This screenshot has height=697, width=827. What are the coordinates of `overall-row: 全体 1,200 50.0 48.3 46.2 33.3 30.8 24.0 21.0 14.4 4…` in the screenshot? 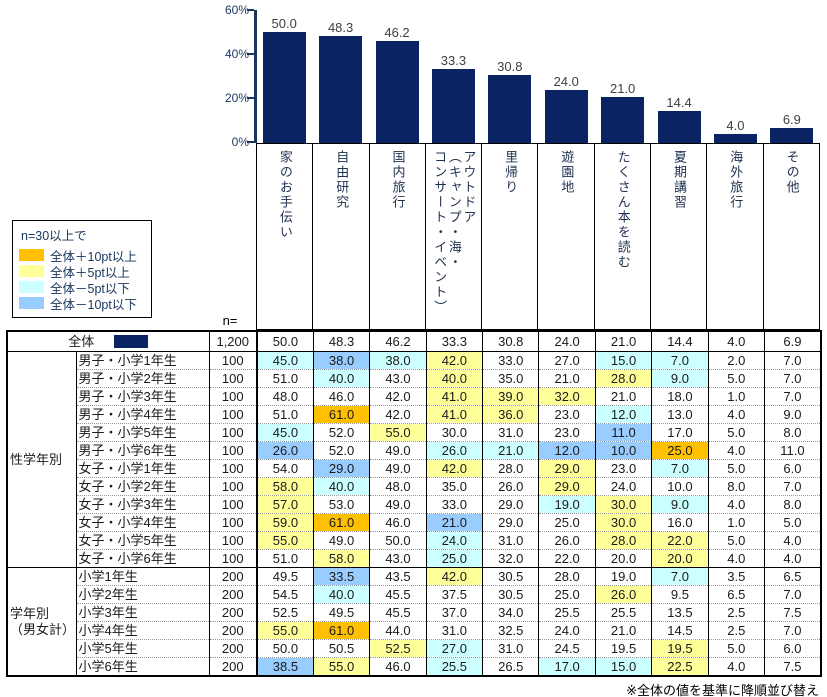 It's located at (414, 341).